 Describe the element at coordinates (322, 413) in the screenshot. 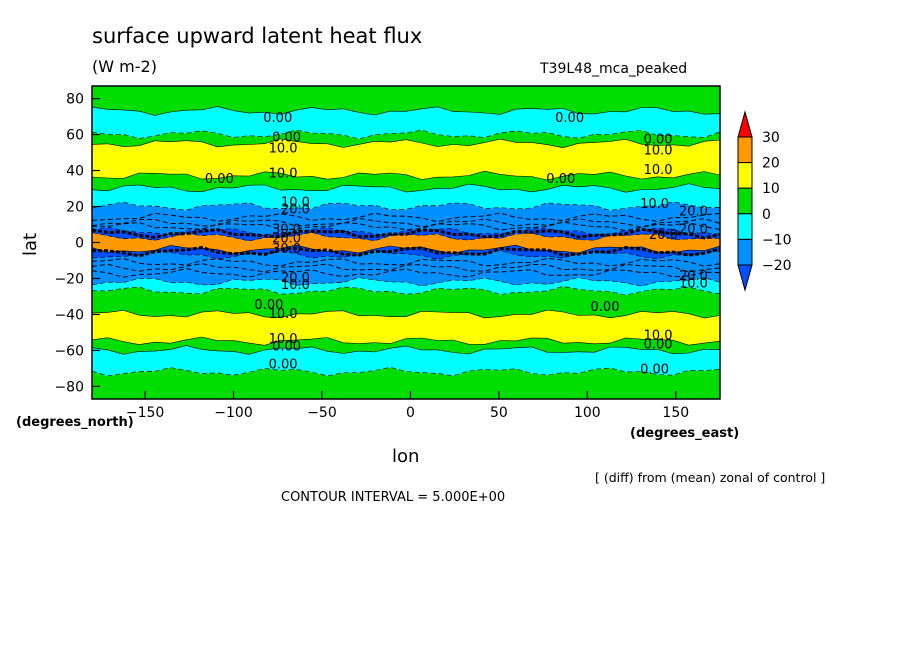

I see `x-tick-label: −50` at that location.